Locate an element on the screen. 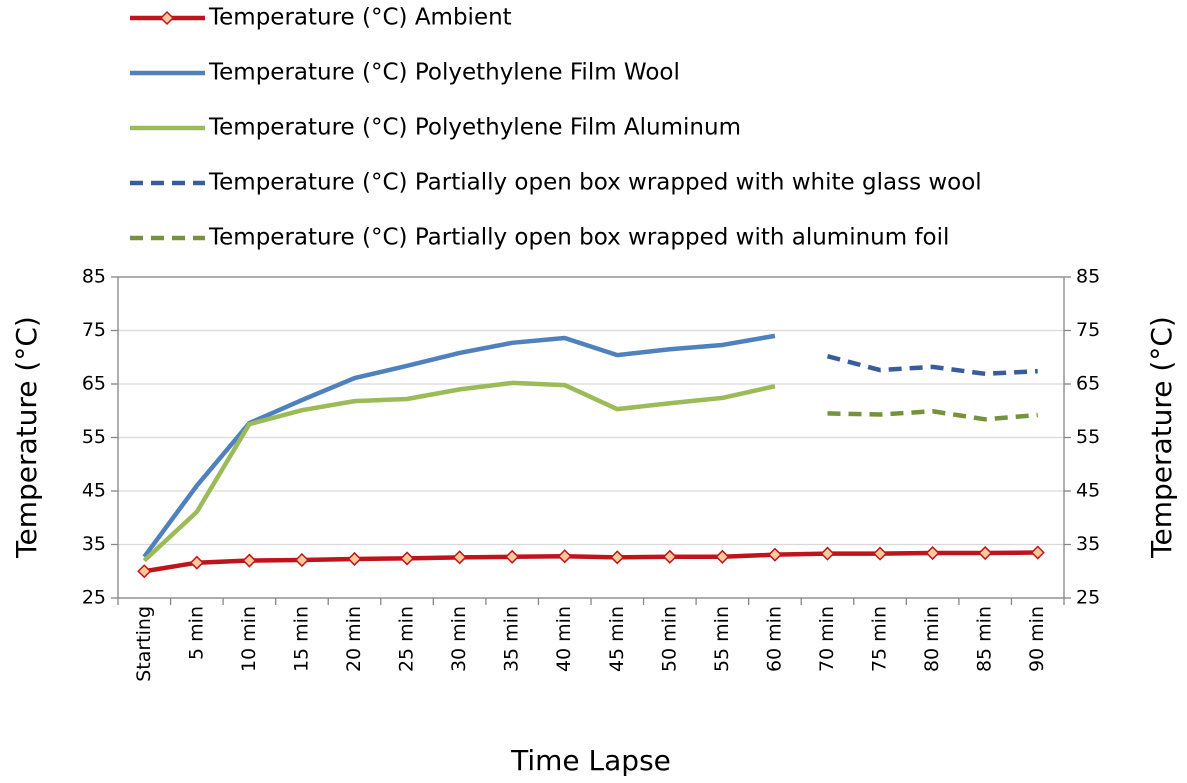  x-tick-label: 10 min is located at coordinates (249, 639).